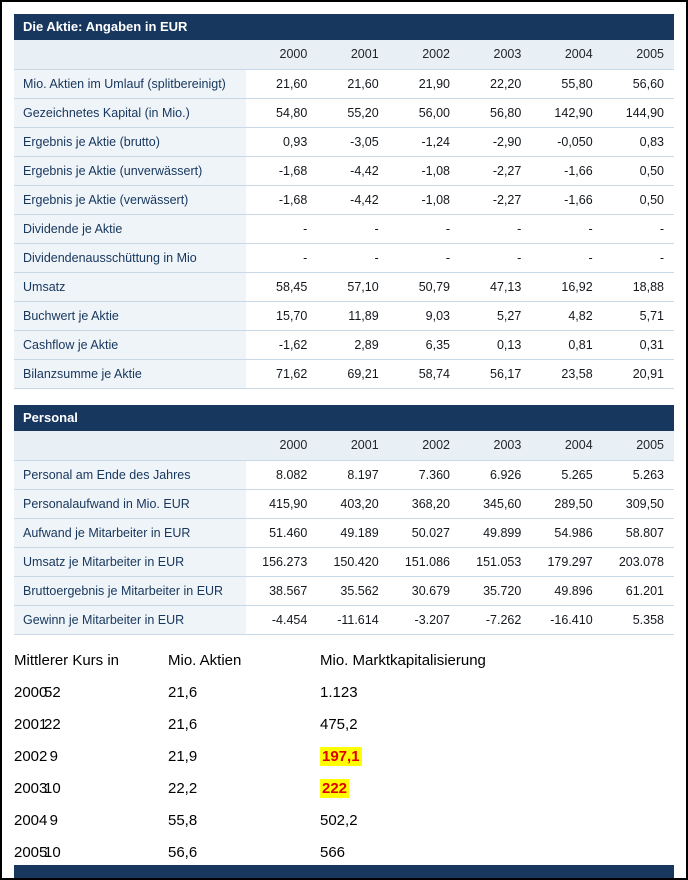 This screenshot has height=880, width=688. Describe the element at coordinates (577, 287) in the screenshot. I see `value-cell: 16,92` at that location.